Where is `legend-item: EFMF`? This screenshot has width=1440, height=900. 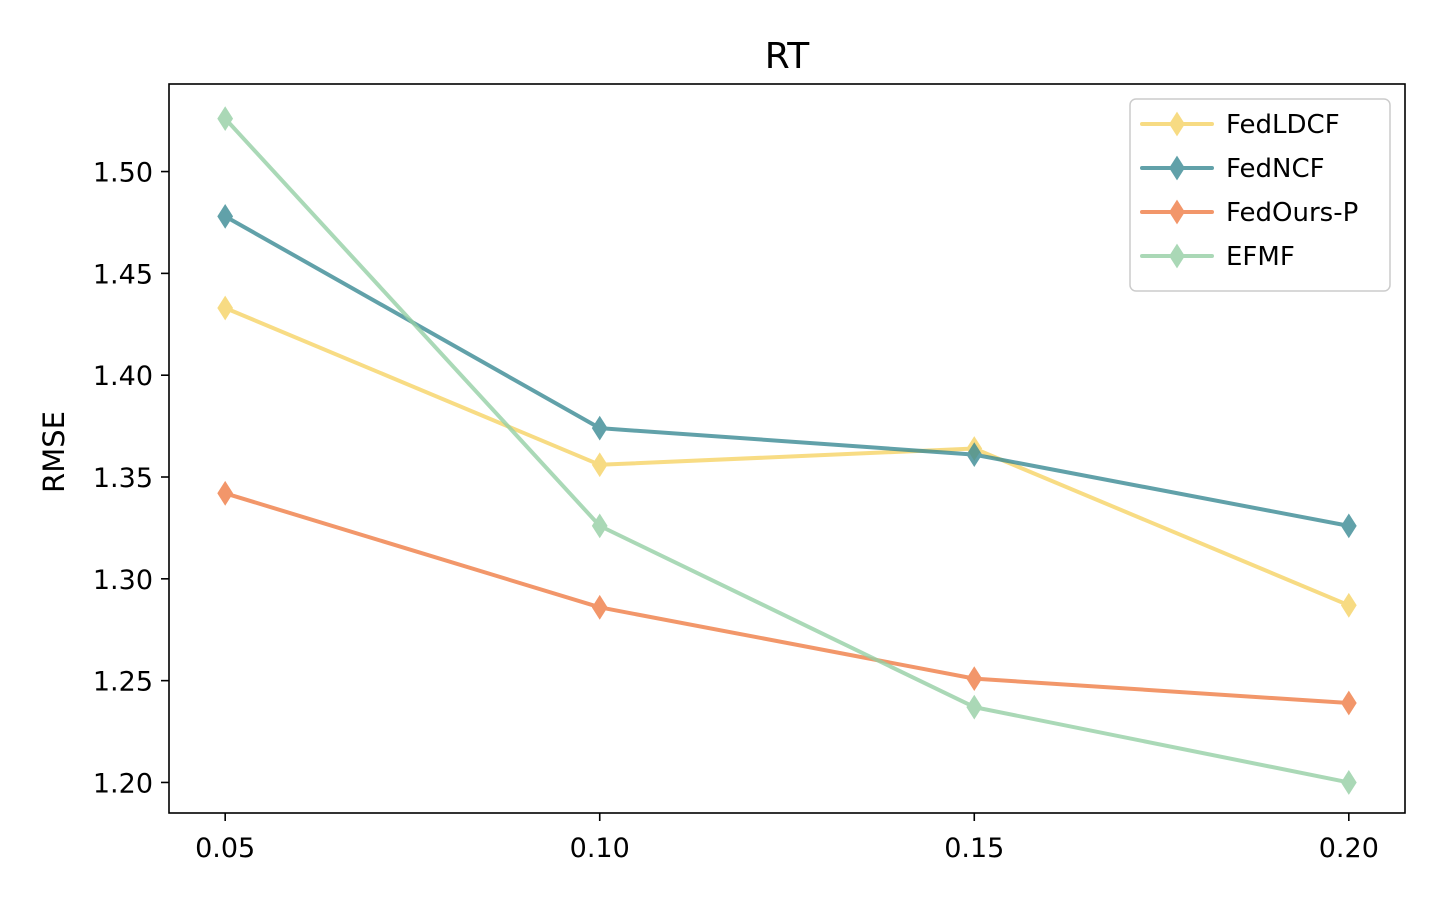
legend-item: EFMF is located at coordinates (1217, 257).